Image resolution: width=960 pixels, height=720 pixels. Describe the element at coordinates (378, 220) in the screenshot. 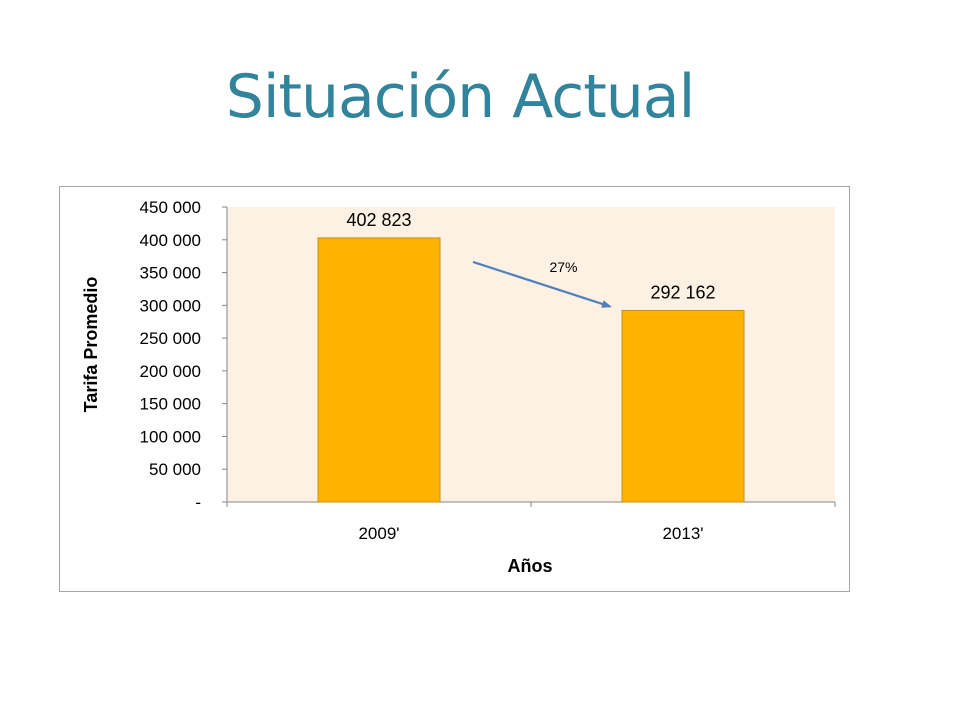

I see `data-label: 402 823` at that location.